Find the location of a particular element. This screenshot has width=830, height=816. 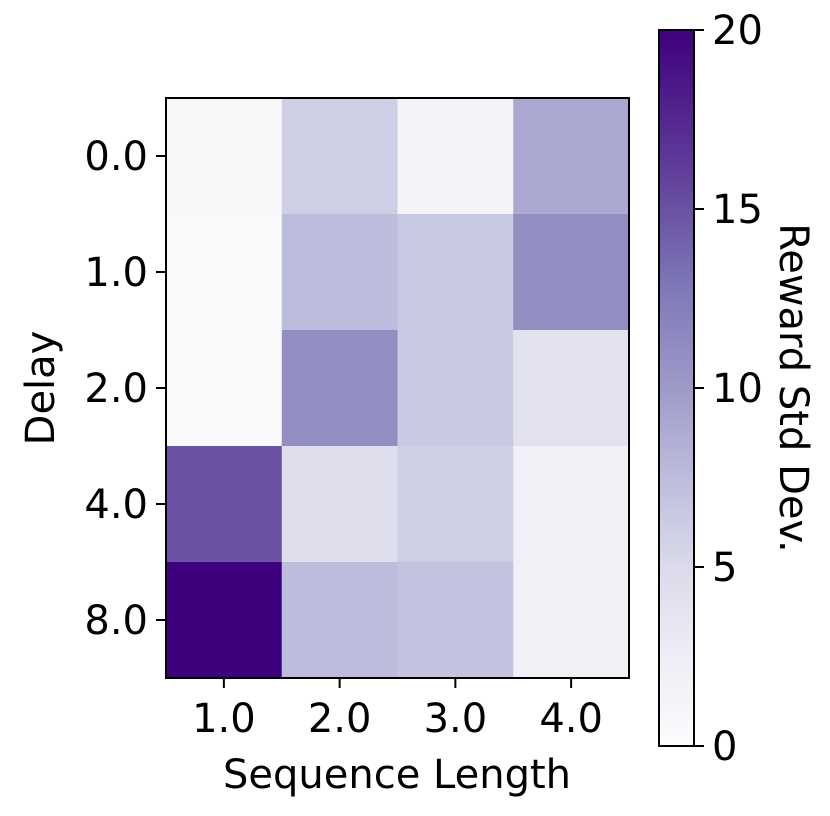

y-axis-ticks: 0.0 1.0 2.0 4.0 8.0 is located at coordinates (125, 389).